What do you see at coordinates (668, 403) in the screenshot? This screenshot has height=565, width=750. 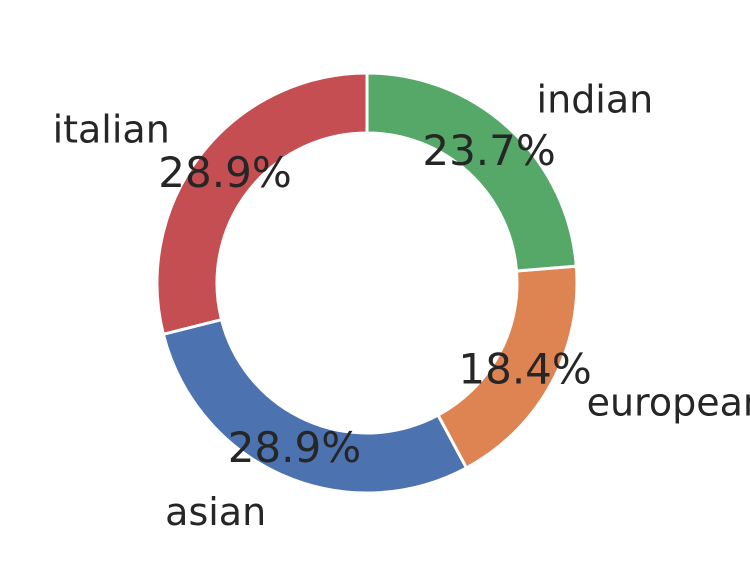 I see `category-label-european: european` at bounding box center [668, 403].